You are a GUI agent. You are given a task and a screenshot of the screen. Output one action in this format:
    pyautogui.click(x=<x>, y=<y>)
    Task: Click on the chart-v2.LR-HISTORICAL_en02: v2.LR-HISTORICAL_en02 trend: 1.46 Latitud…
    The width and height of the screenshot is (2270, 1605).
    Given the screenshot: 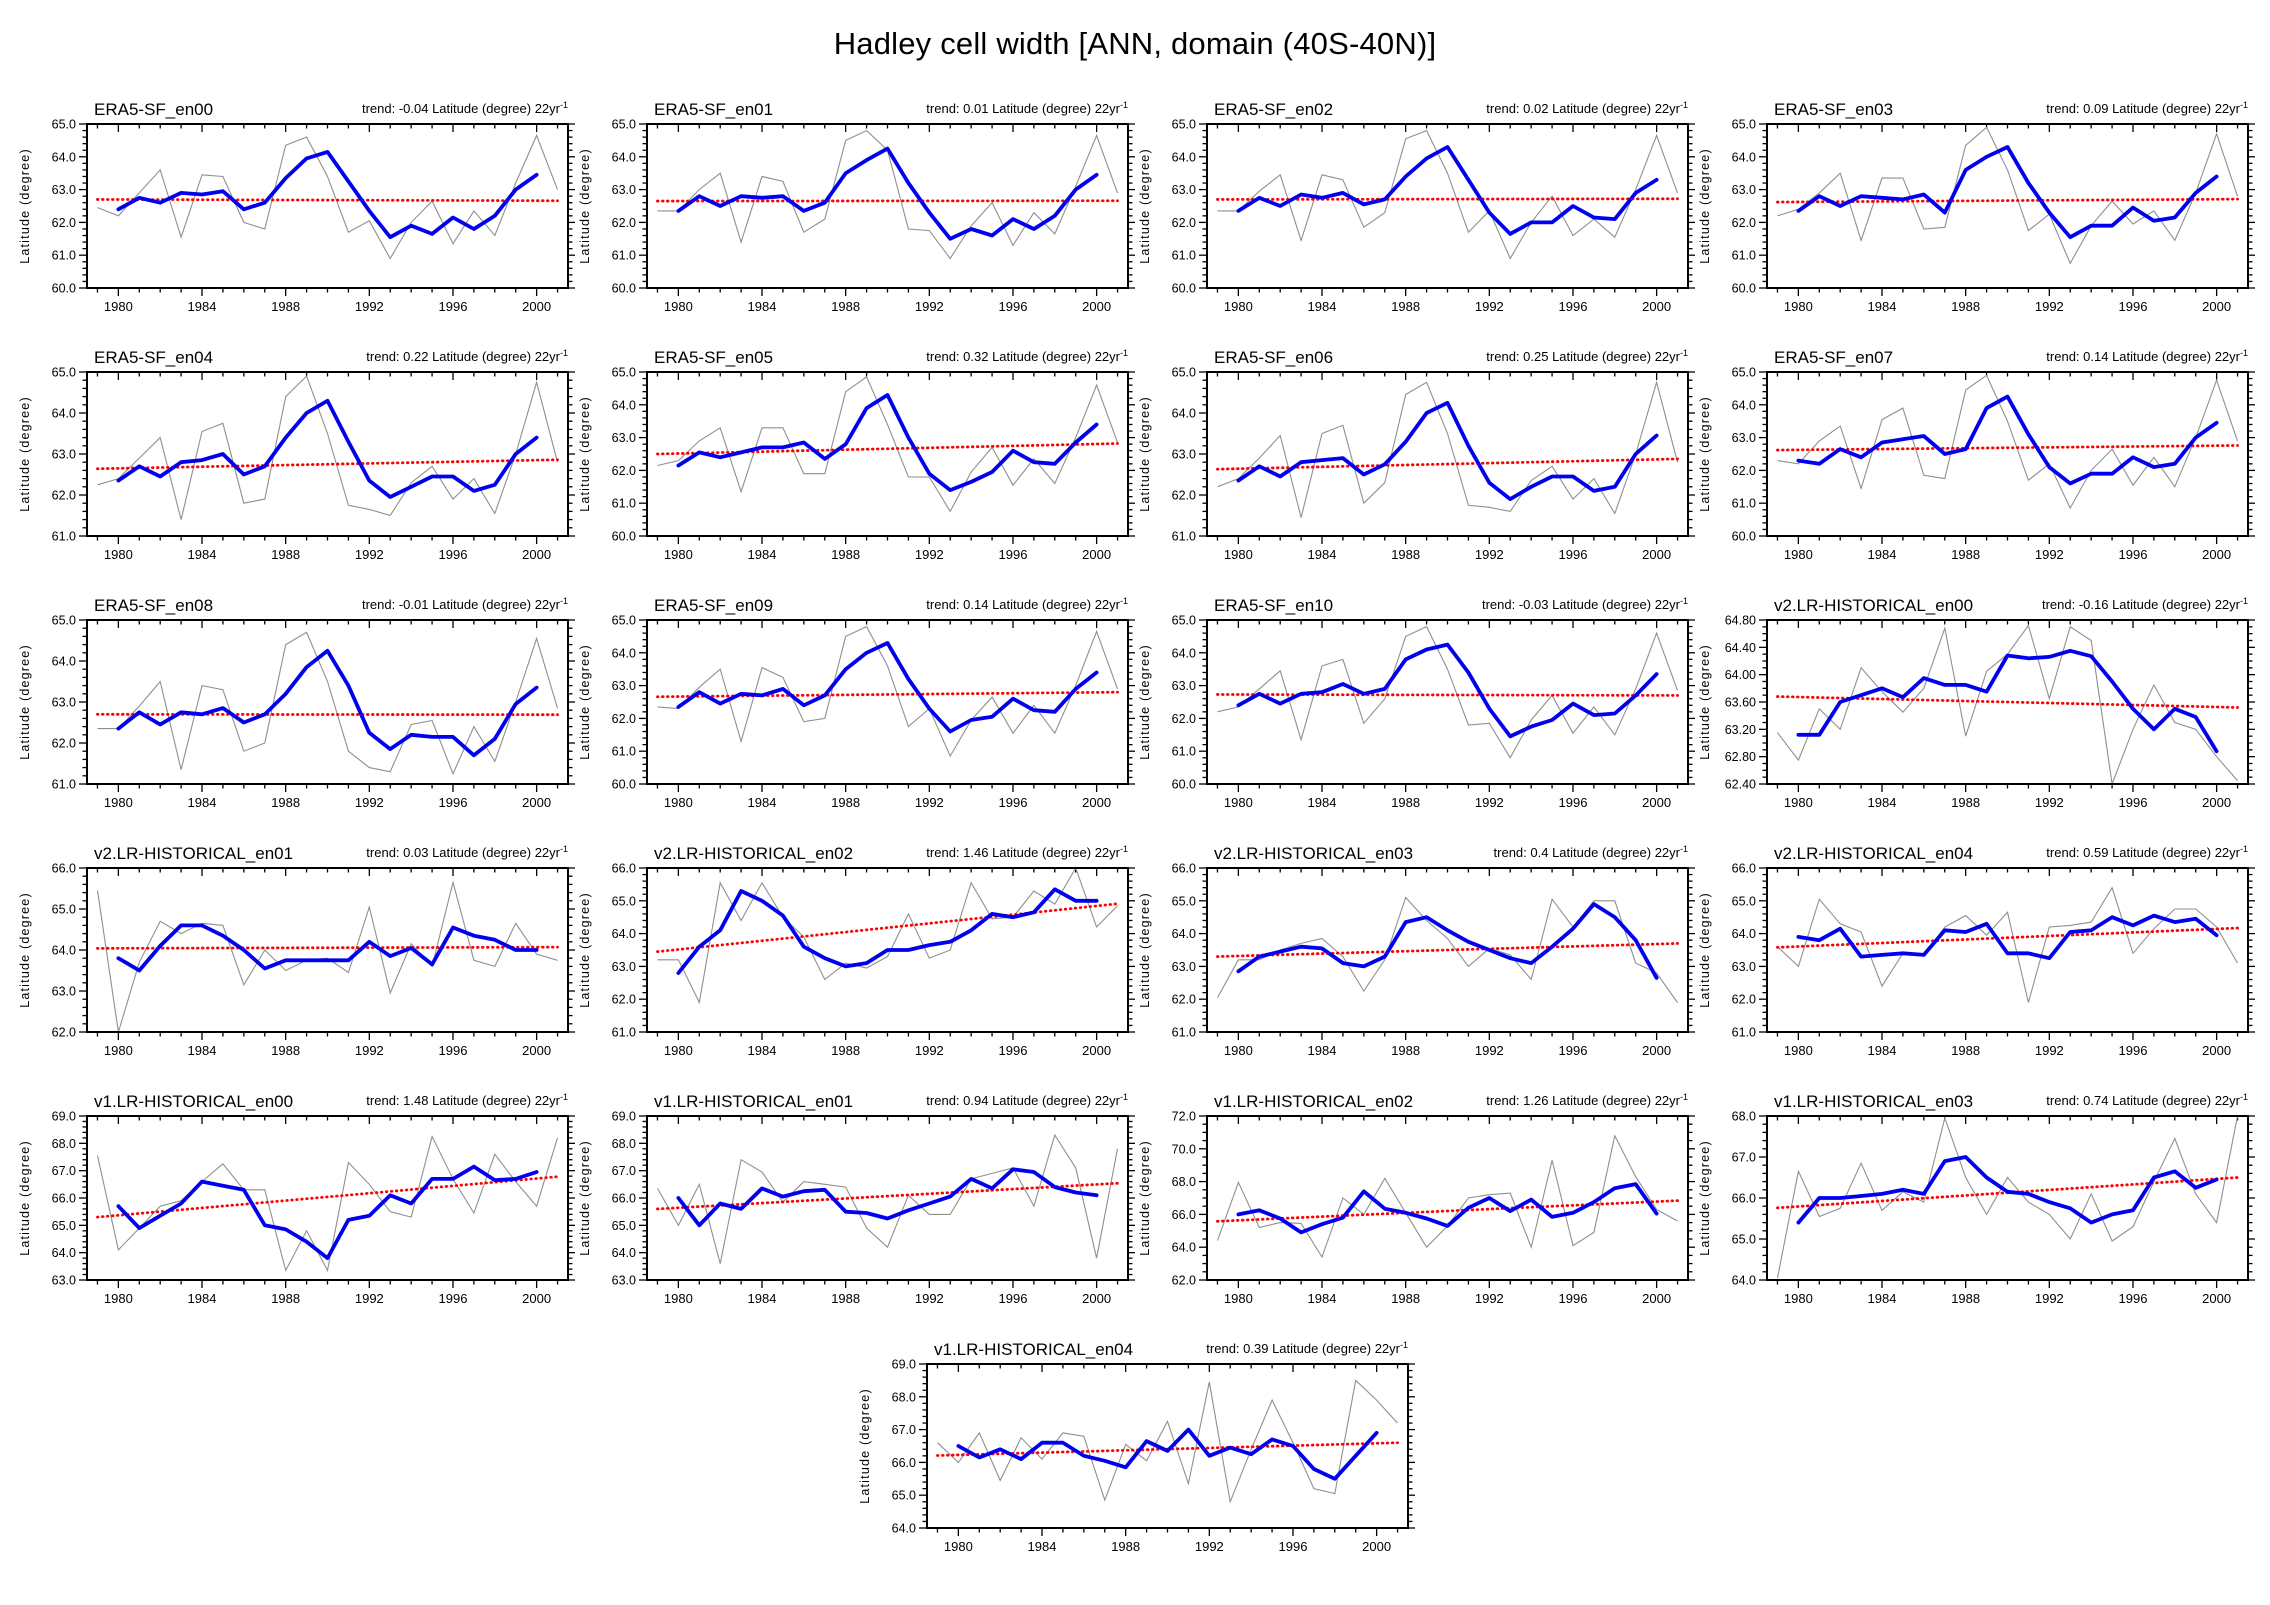 What is the action you would take?
    pyautogui.click(x=857, y=951)
    